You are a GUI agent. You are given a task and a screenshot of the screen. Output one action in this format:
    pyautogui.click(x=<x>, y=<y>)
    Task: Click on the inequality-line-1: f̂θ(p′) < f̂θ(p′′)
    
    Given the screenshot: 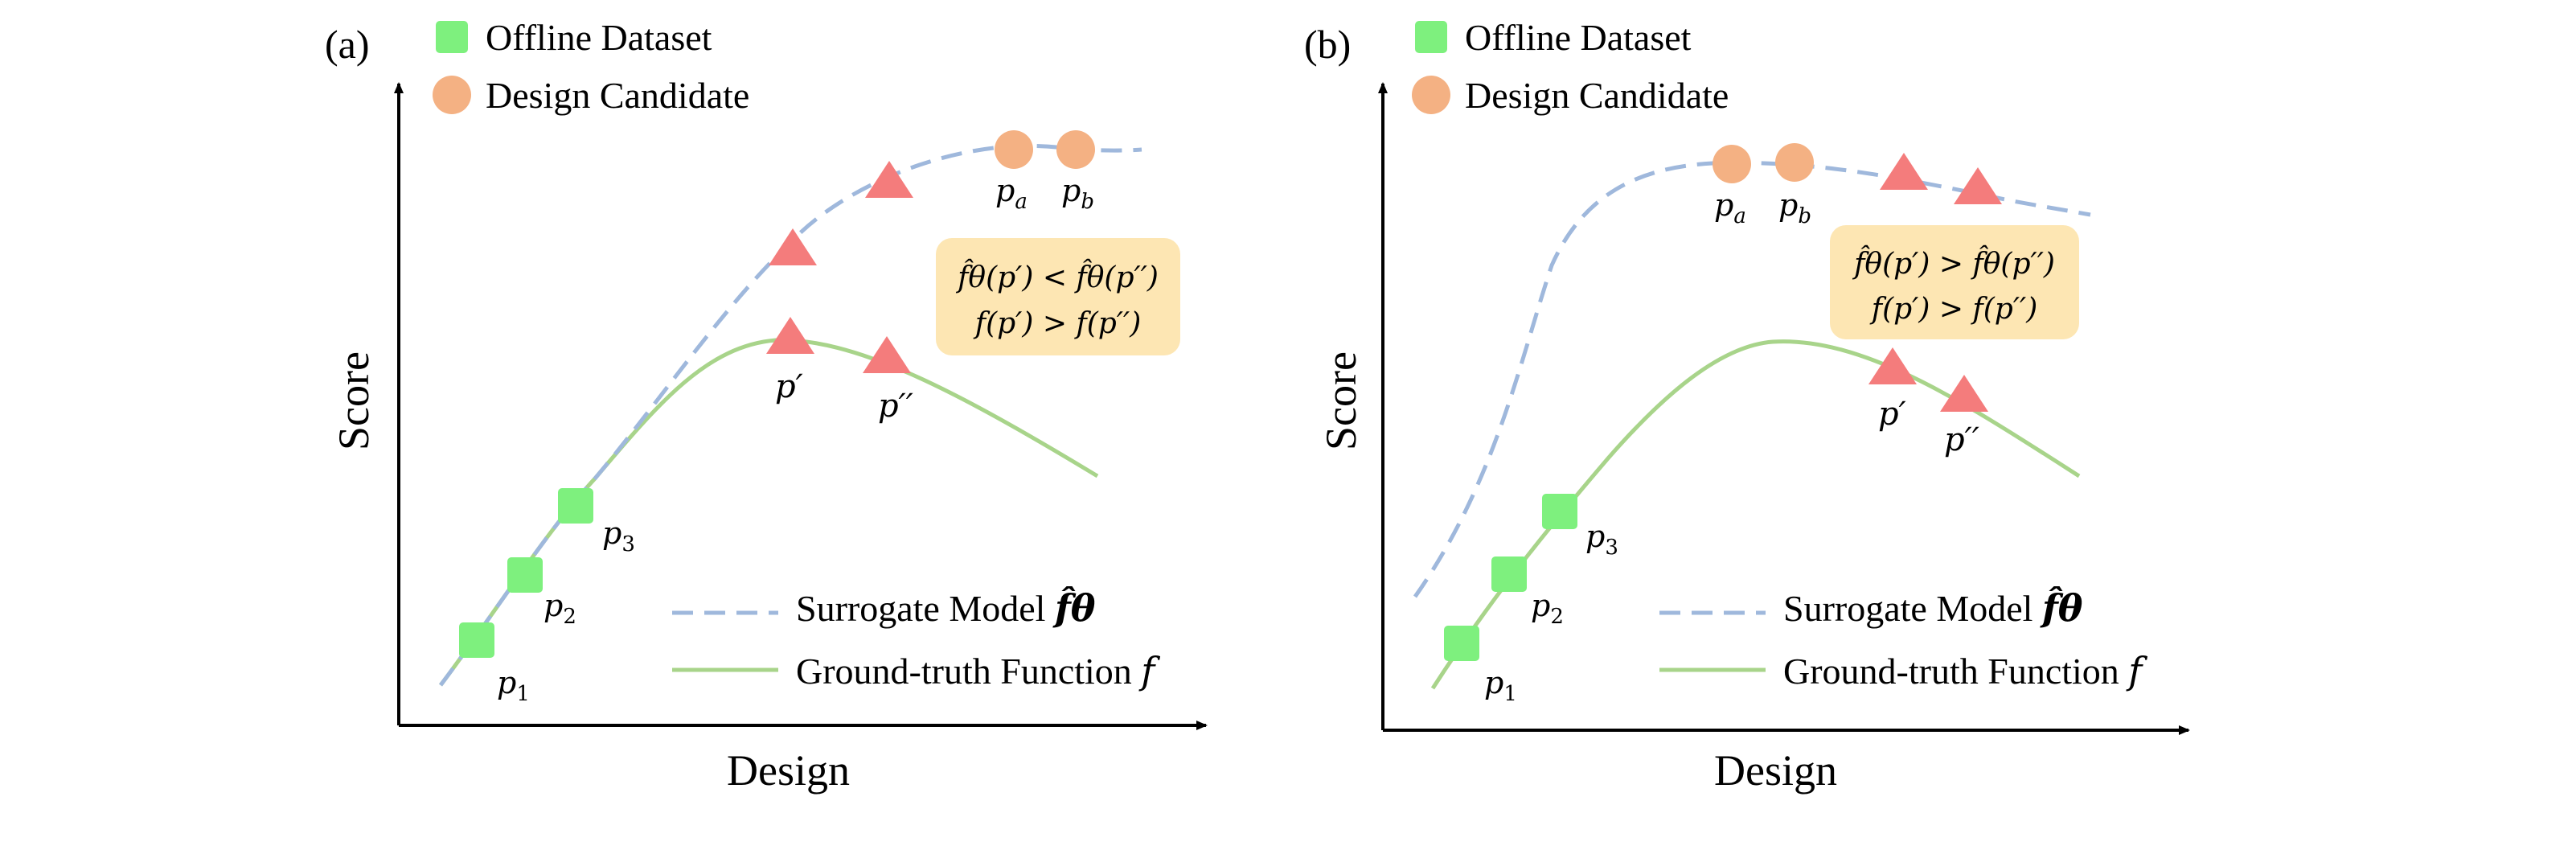 What is the action you would take?
    pyautogui.click(x=1057, y=276)
    